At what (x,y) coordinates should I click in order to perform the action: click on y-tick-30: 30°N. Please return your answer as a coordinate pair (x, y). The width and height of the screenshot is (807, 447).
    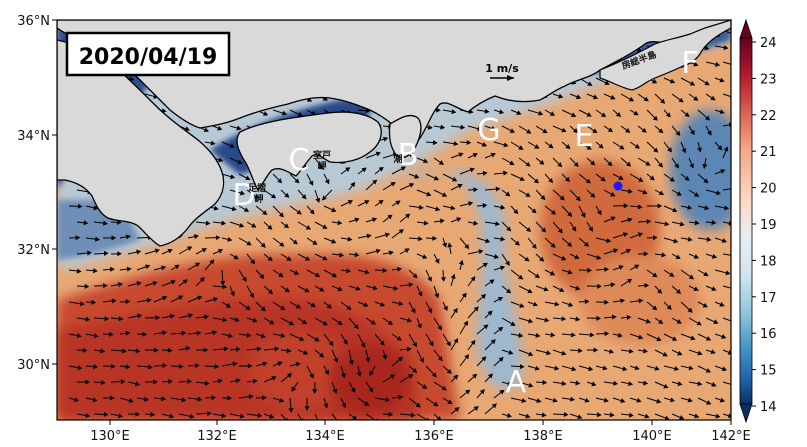
    Looking at the image, I should click on (33, 365).